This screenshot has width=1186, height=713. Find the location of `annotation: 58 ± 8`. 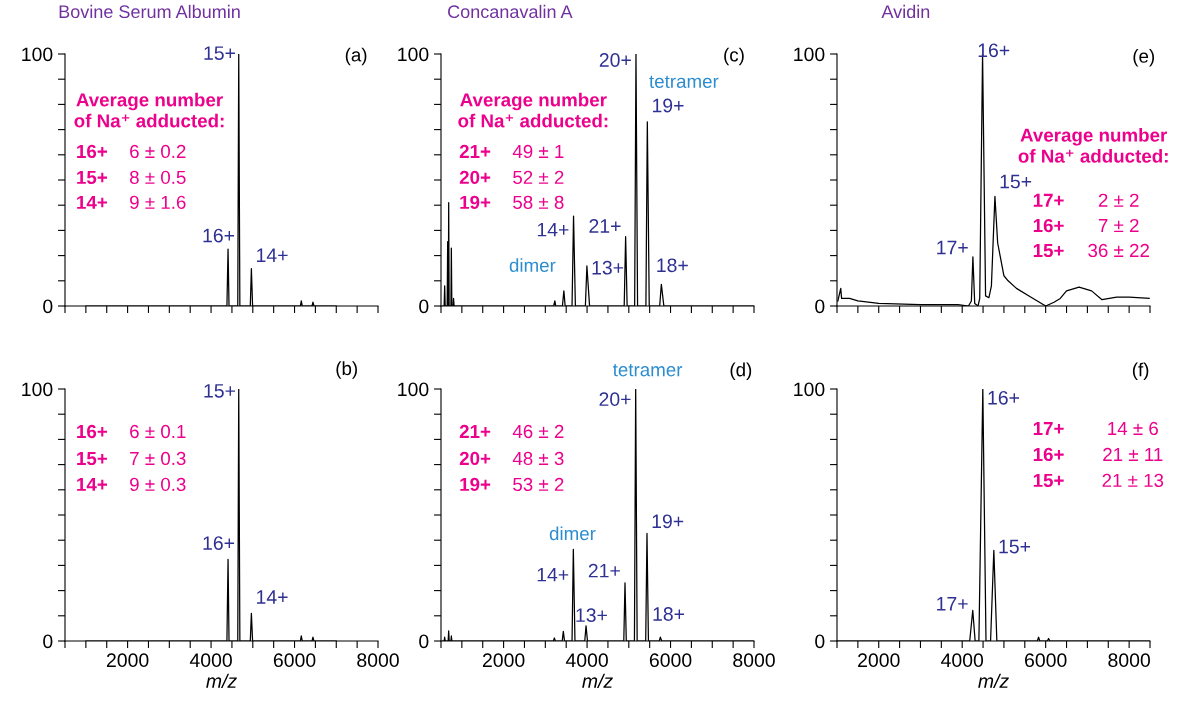

annotation: 58 ± 8 is located at coordinates (538, 202).